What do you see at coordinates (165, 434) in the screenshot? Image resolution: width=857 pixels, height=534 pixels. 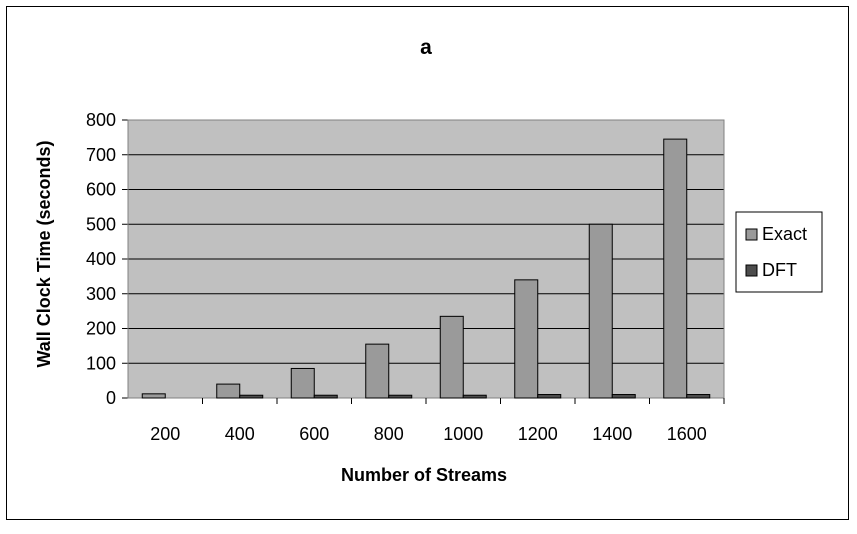 I see `x-tick-label: 200` at bounding box center [165, 434].